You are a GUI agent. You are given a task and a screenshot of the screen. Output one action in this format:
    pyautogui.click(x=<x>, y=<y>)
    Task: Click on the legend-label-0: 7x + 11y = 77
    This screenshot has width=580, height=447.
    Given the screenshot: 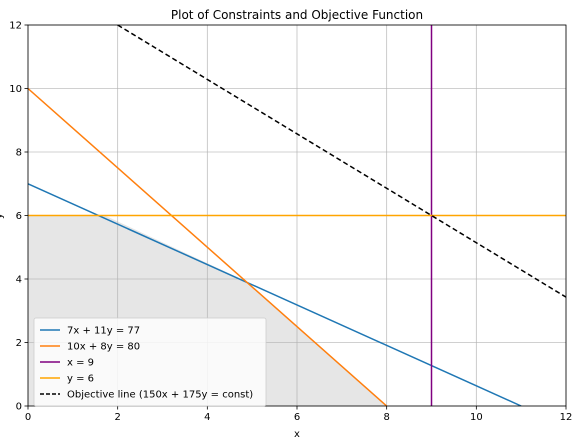 What is the action you would take?
    pyautogui.click(x=103, y=331)
    